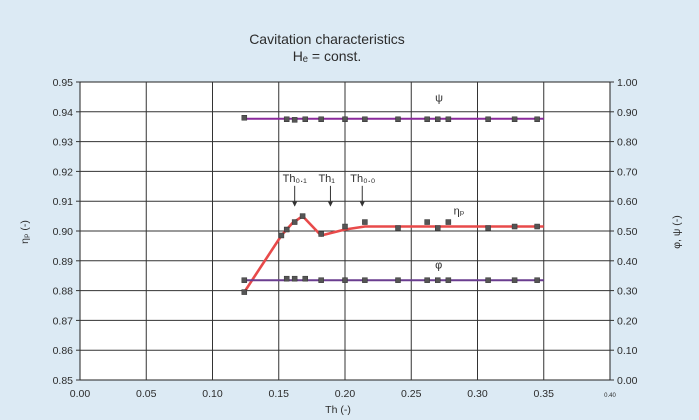 This screenshot has height=420, width=699. Describe the element at coordinates (627, 262) in the screenshot. I see `y-right-tick-label: 0.40` at that location.